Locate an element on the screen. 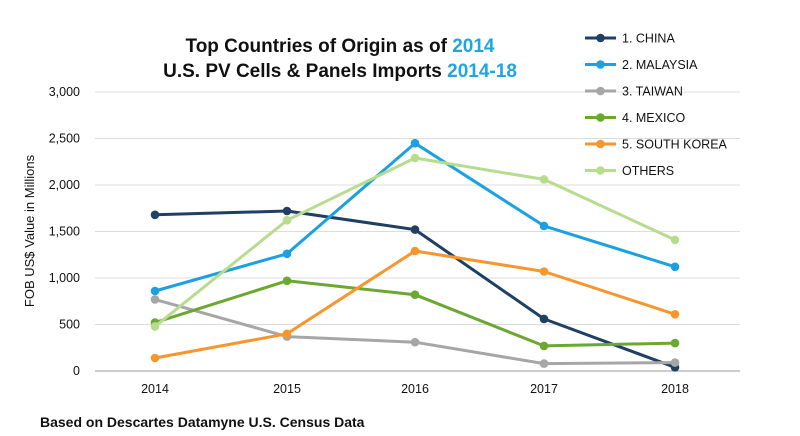 The height and width of the screenshot is (436, 800). legend-item: 4. MEXICO is located at coordinates (635, 118).